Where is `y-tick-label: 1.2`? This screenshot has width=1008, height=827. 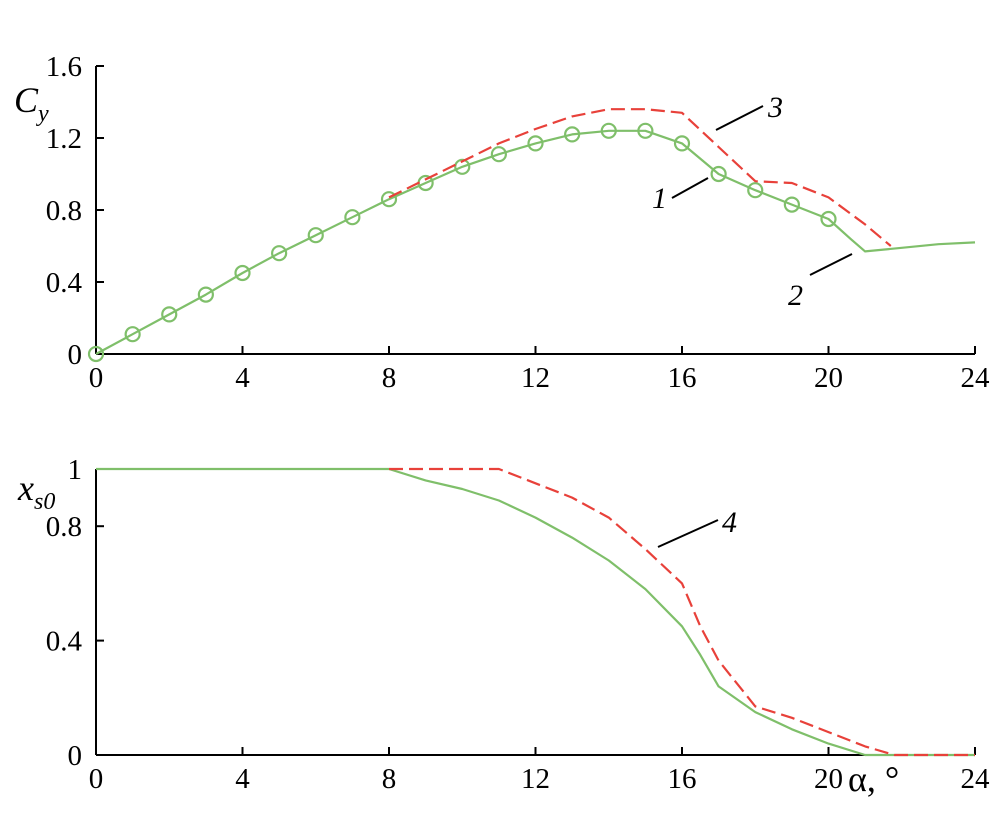
y-tick-label: 1.2 is located at coordinates (64, 139).